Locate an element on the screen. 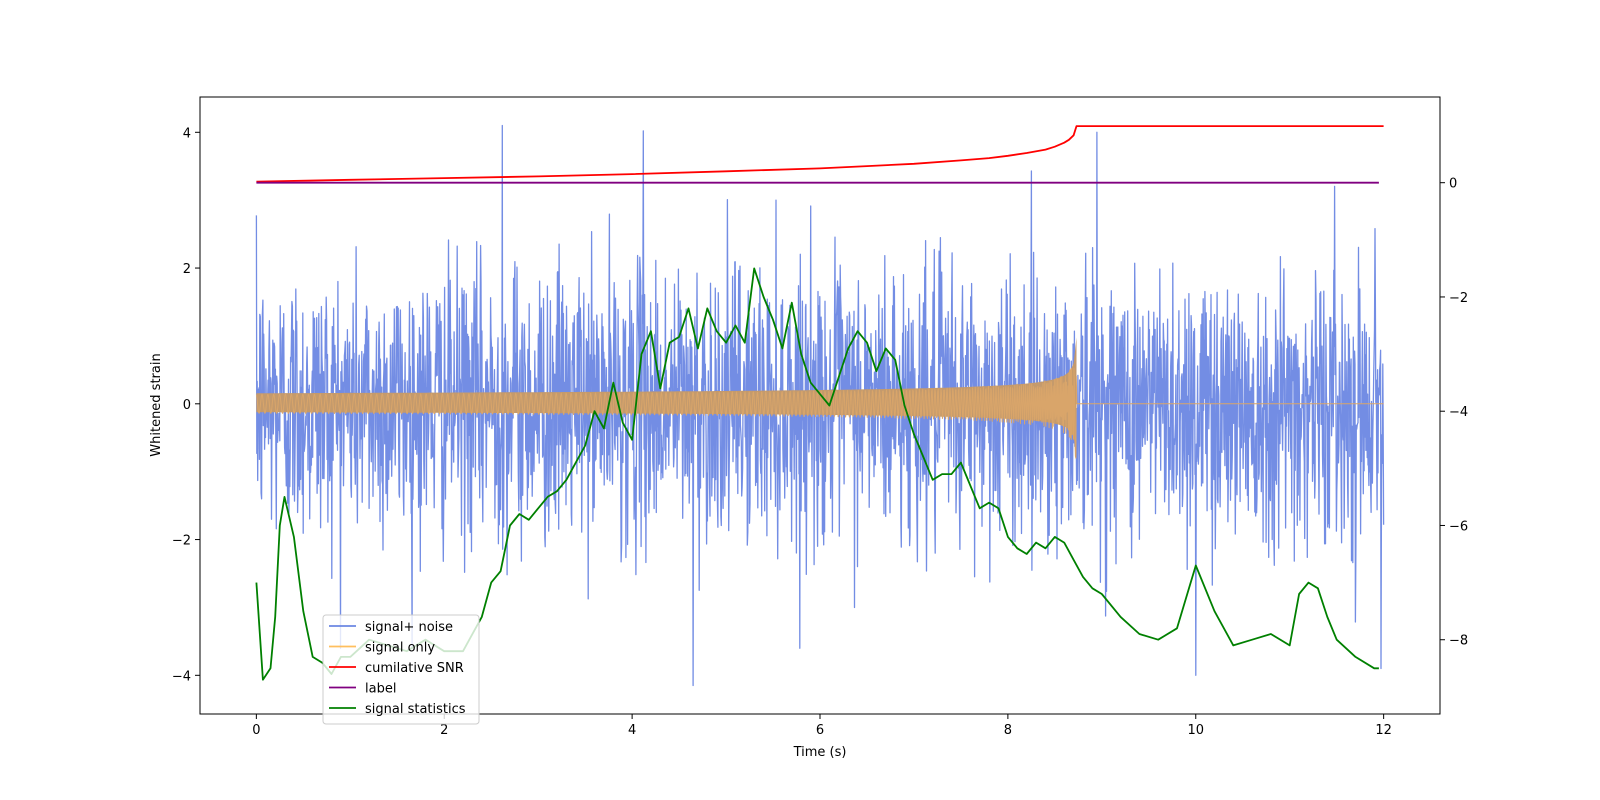 The height and width of the screenshot is (800, 1600). legend-label-cumilative-snr: cumilative SNR is located at coordinates (414, 668).